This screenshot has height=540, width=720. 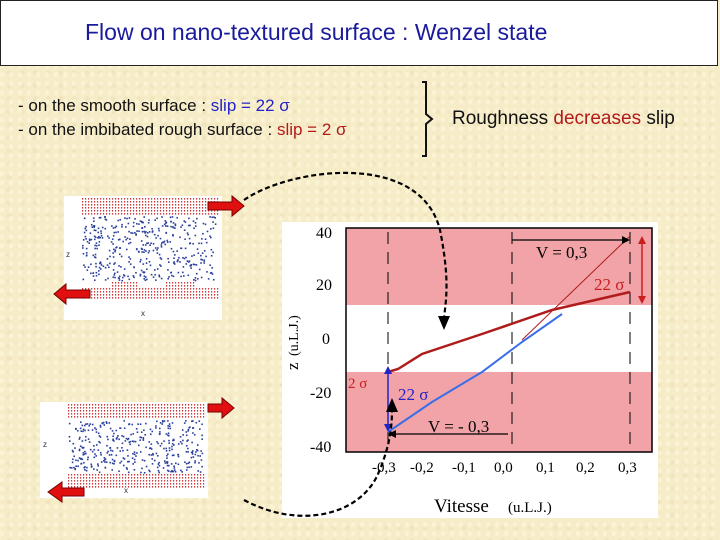 I want to click on sim-bottom-z-label: z, so click(x=45, y=444).